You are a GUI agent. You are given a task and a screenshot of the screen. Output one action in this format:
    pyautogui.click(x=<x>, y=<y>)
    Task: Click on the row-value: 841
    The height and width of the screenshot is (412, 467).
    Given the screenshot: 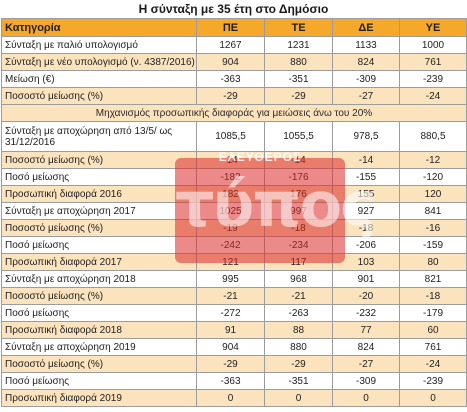 What is the action you would take?
    pyautogui.click(x=433, y=211)
    